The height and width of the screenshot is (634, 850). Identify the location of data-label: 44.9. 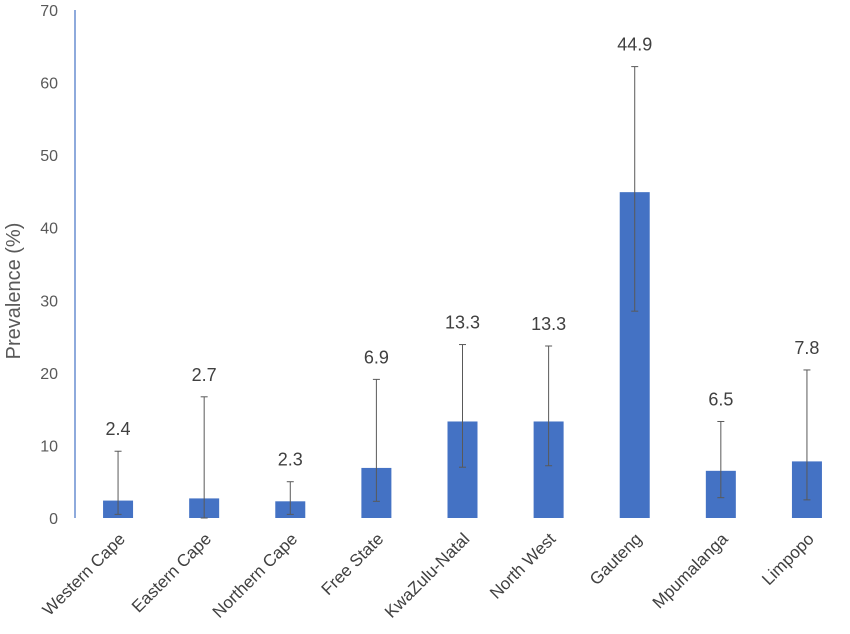
(634, 45).